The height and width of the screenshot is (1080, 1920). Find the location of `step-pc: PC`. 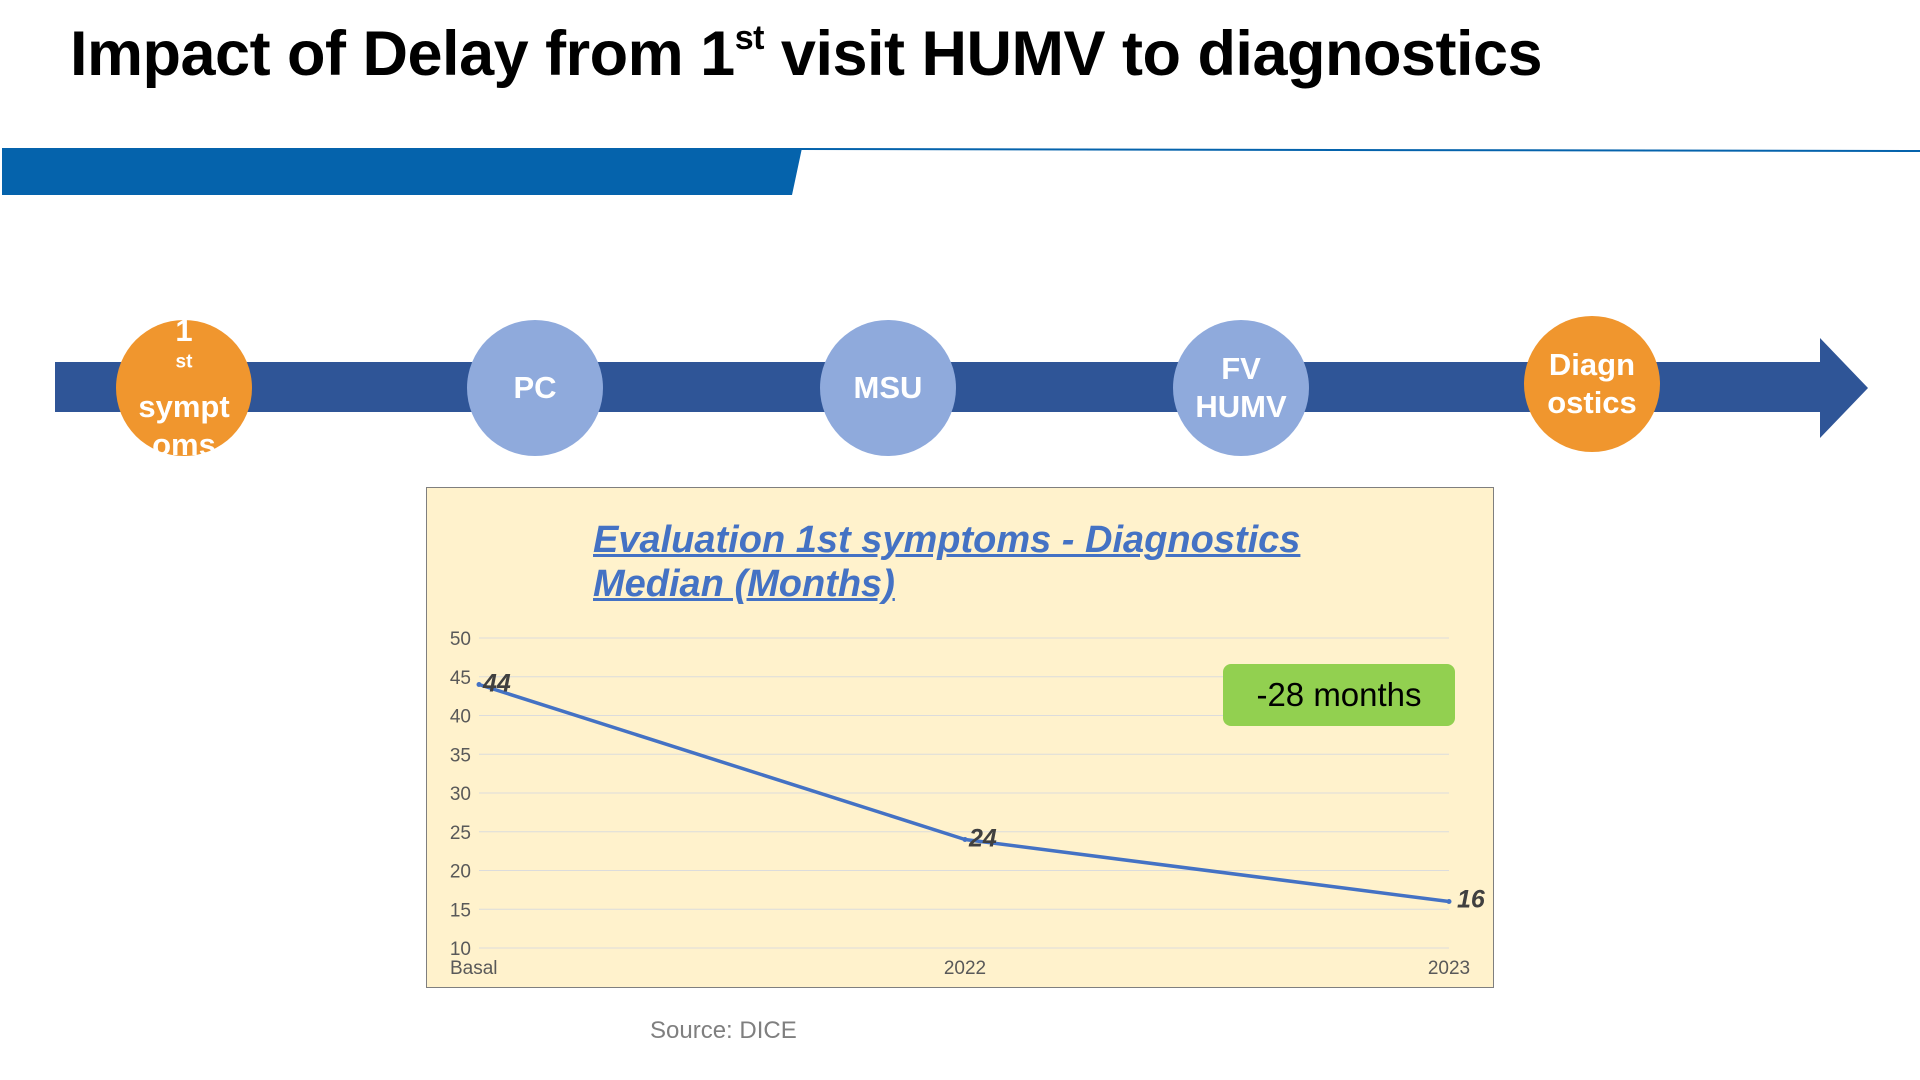

step-pc: PC is located at coordinates (535, 388).